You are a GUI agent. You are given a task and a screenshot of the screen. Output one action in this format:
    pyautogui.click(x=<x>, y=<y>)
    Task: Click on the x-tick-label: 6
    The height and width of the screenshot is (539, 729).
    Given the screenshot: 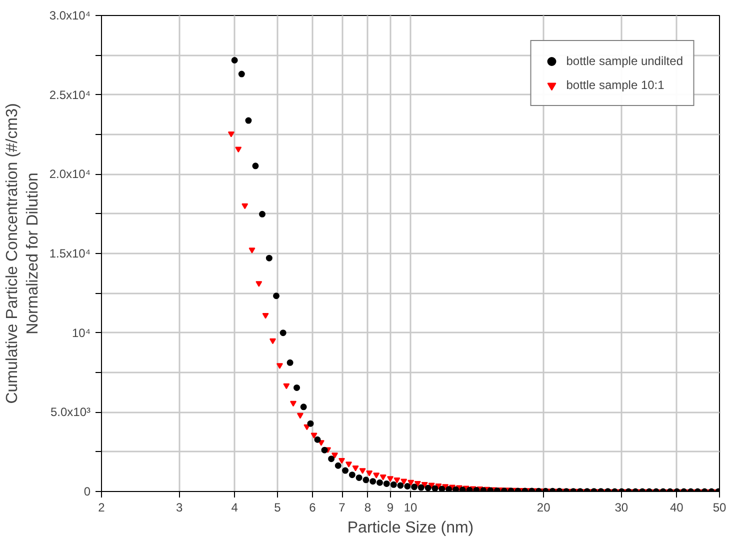 What is the action you would take?
    pyautogui.click(x=312, y=507)
    